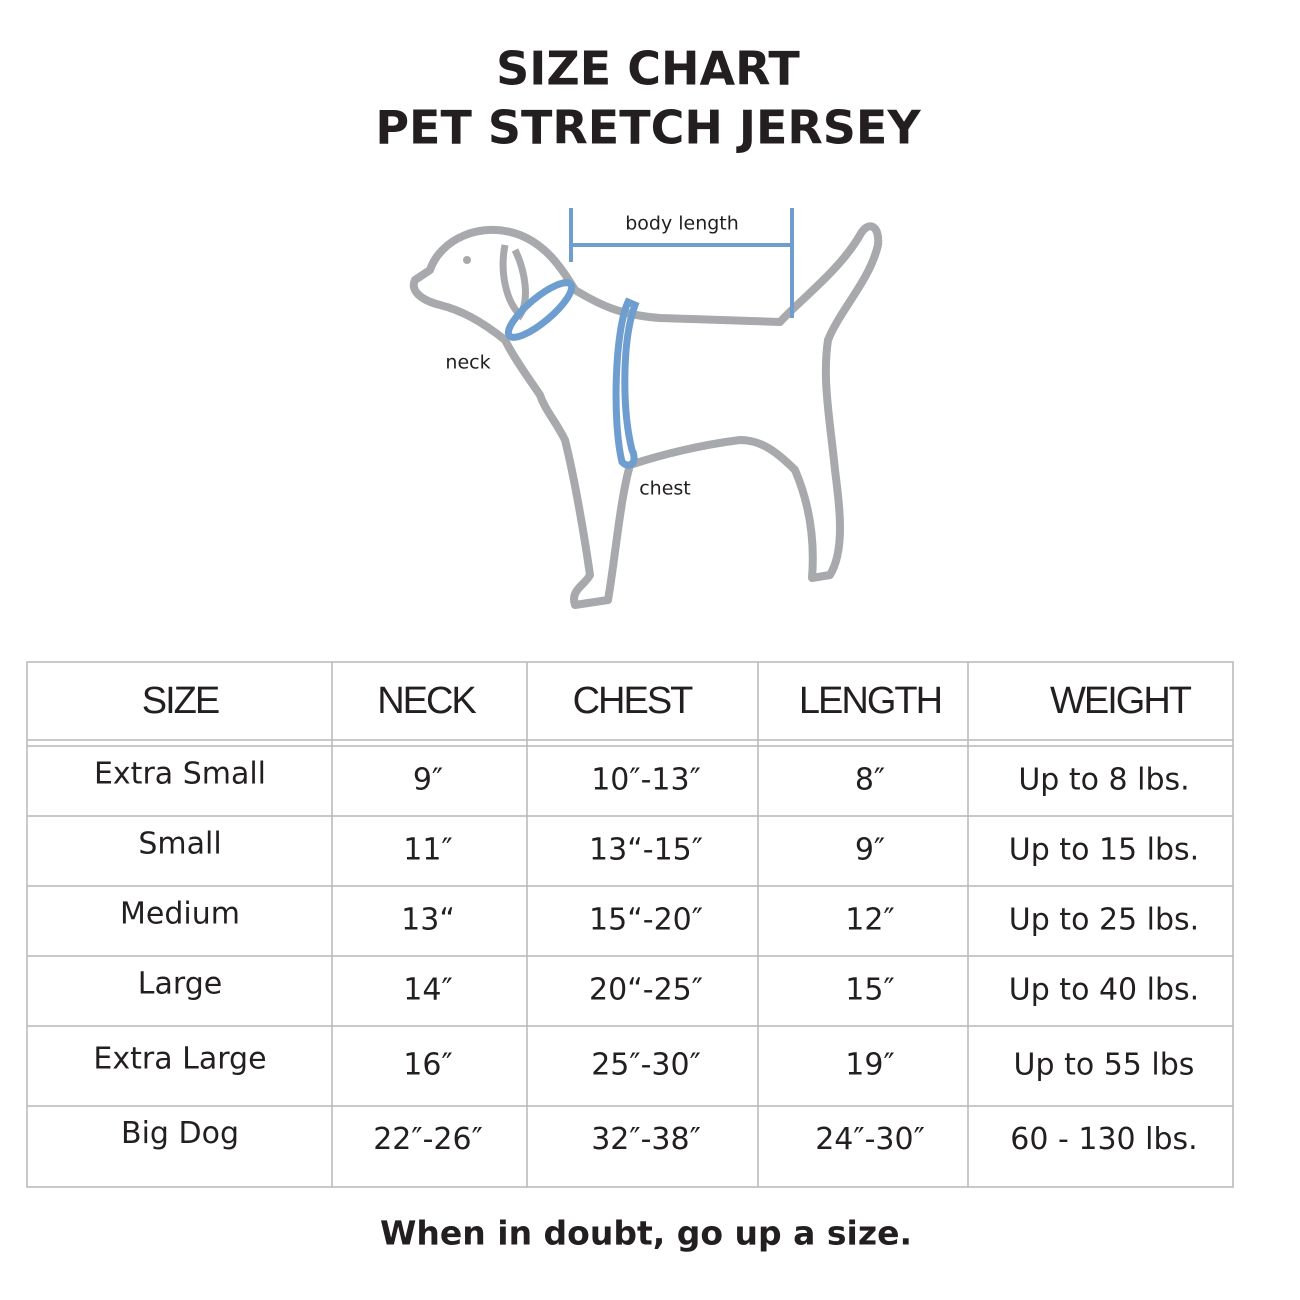 Image resolution: width=1300 pixels, height=1300 pixels. What do you see at coordinates (180, 774) in the screenshot?
I see `size-cell: Extra Small` at bounding box center [180, 774].